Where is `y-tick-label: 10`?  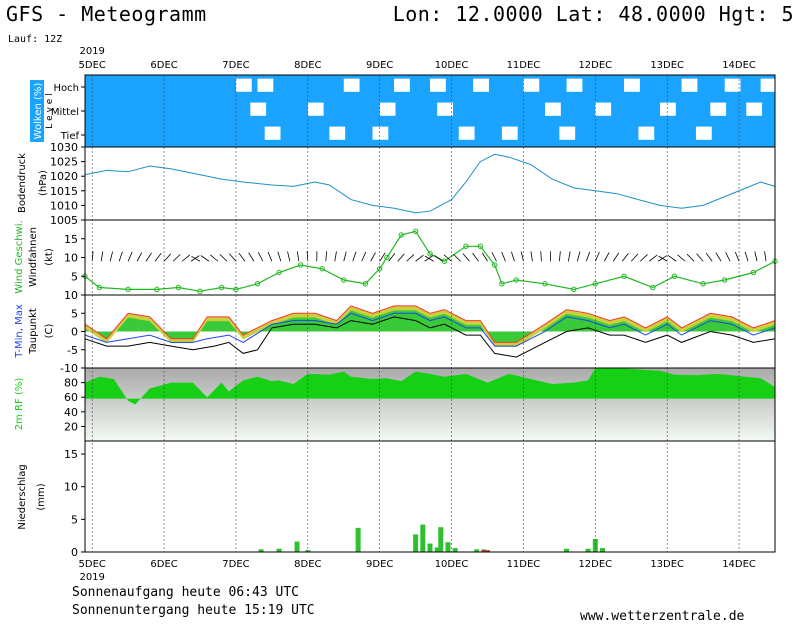 y-tick-label: 10 is located at coordinates (71, 295).